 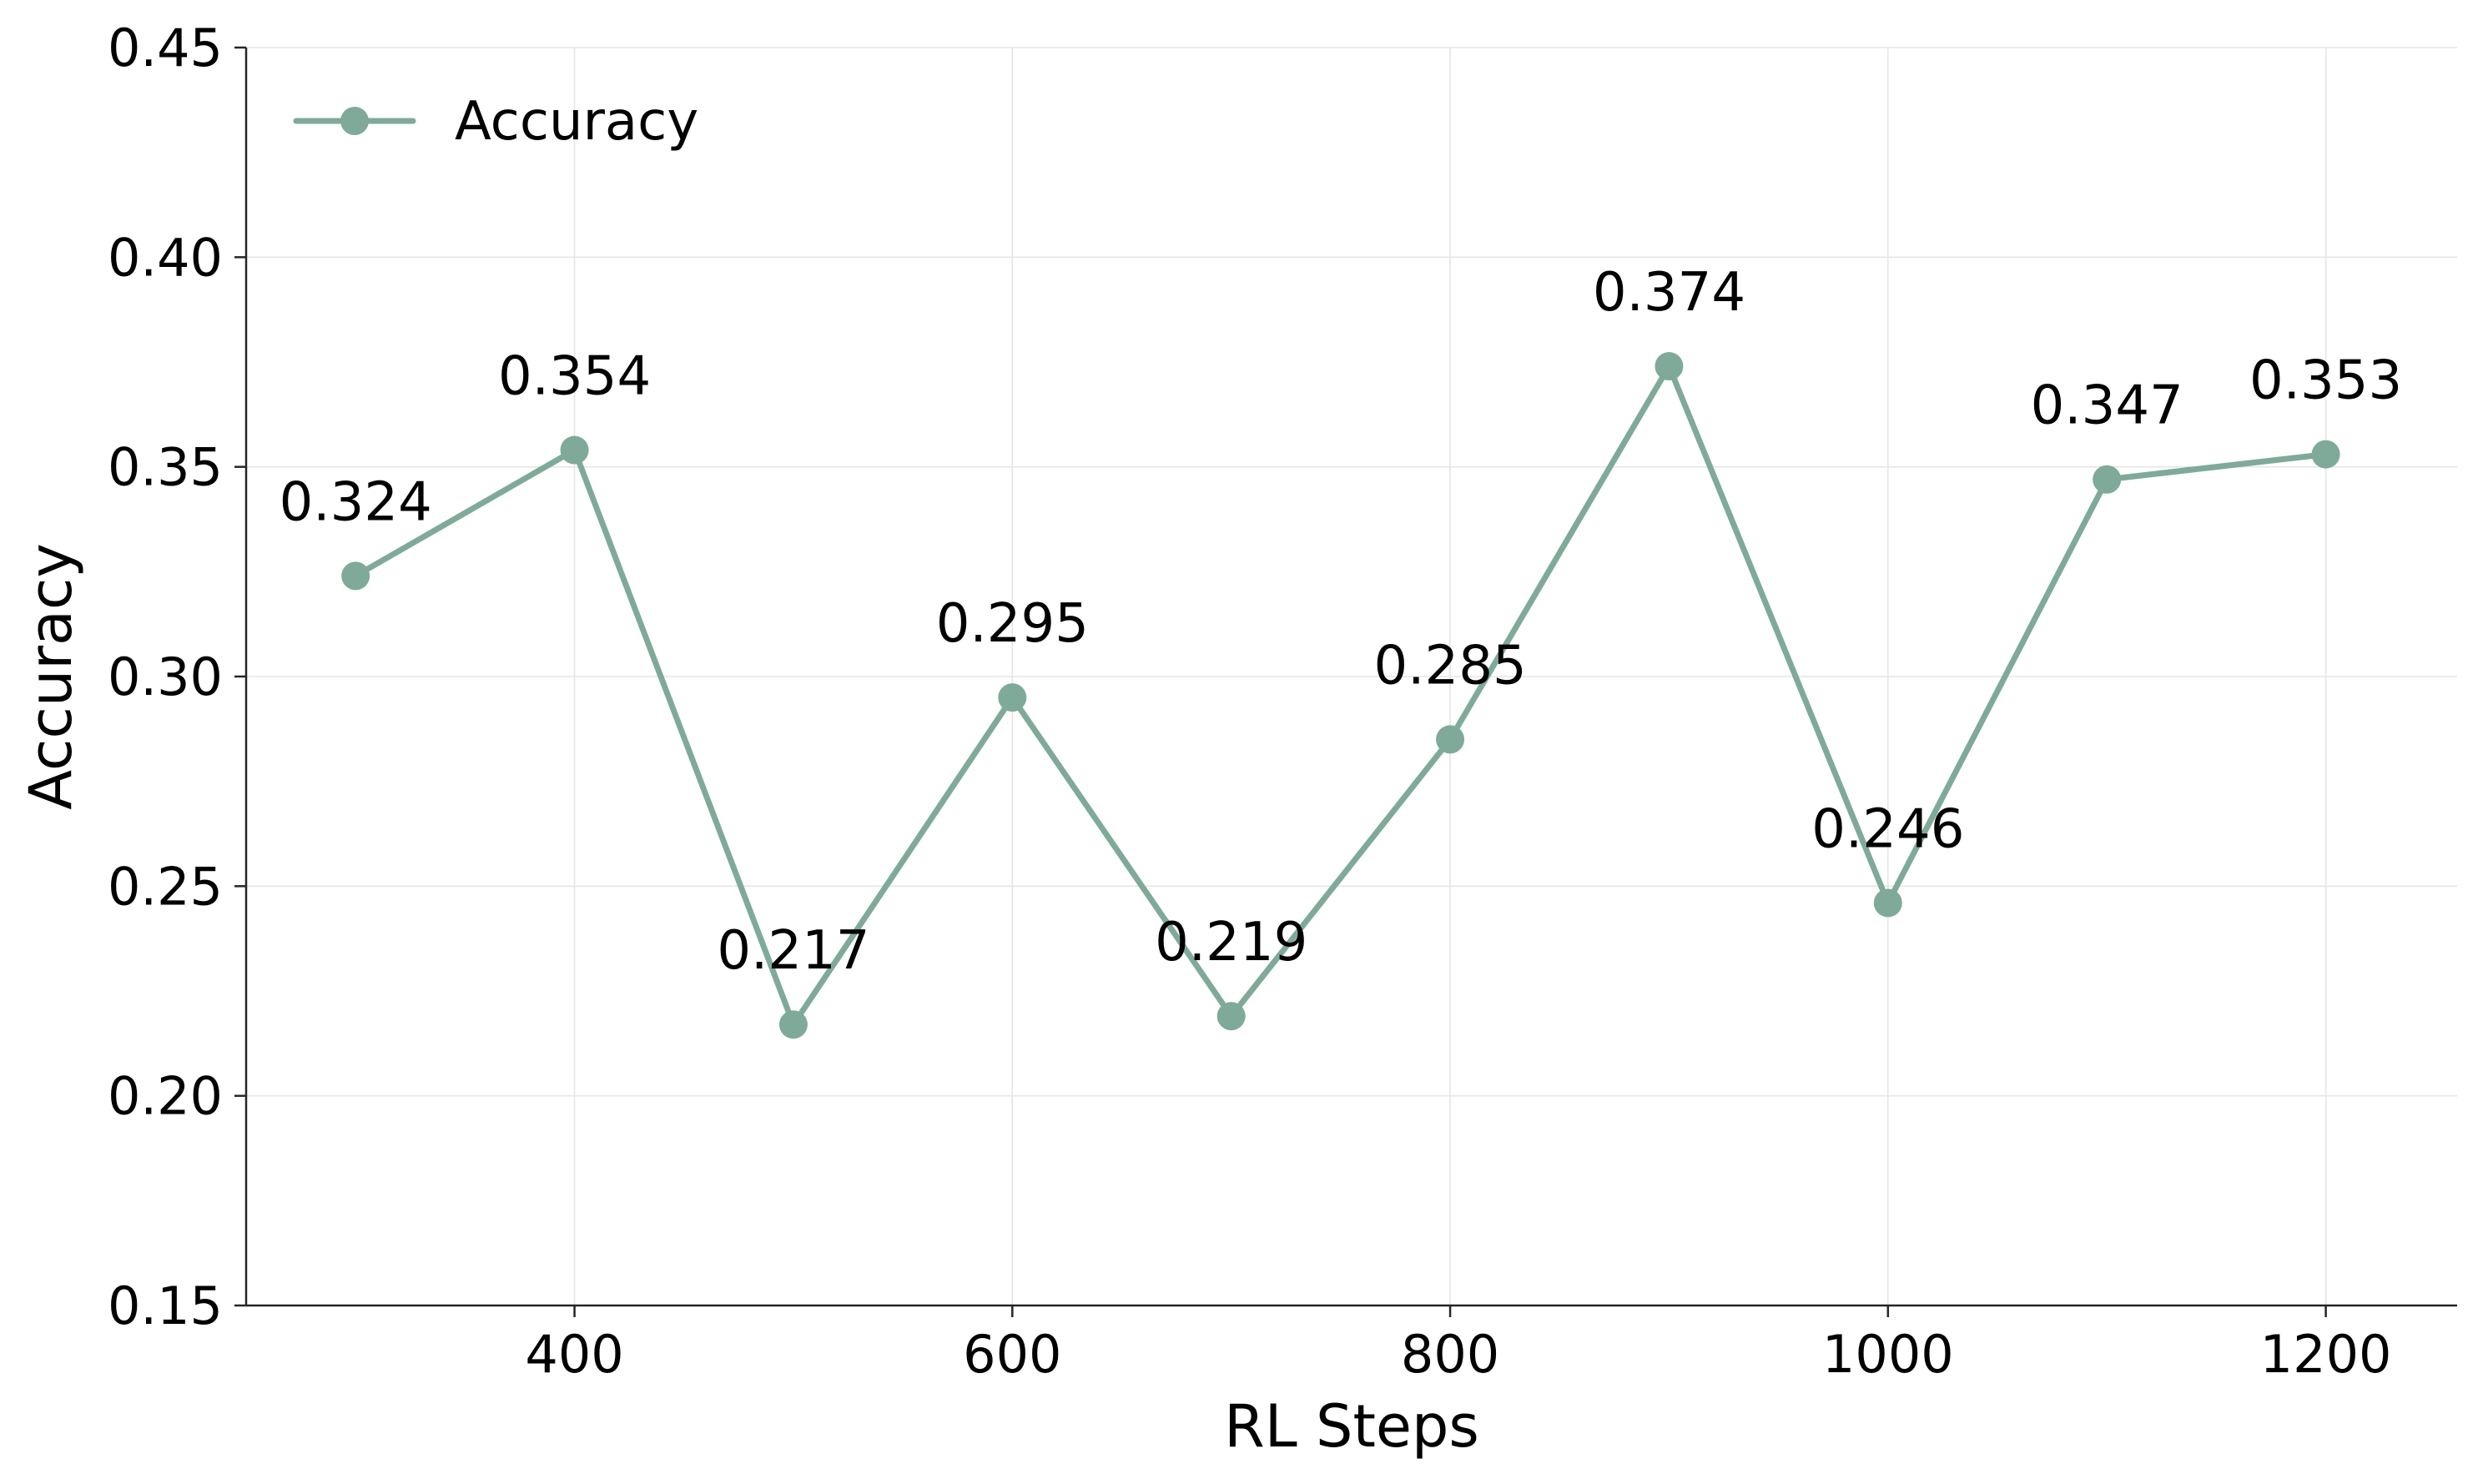 What do you see at coordinates (166, 677) in the screenshot?
I see `y-tick-label: 0.30` at bounding box center [166, 677].